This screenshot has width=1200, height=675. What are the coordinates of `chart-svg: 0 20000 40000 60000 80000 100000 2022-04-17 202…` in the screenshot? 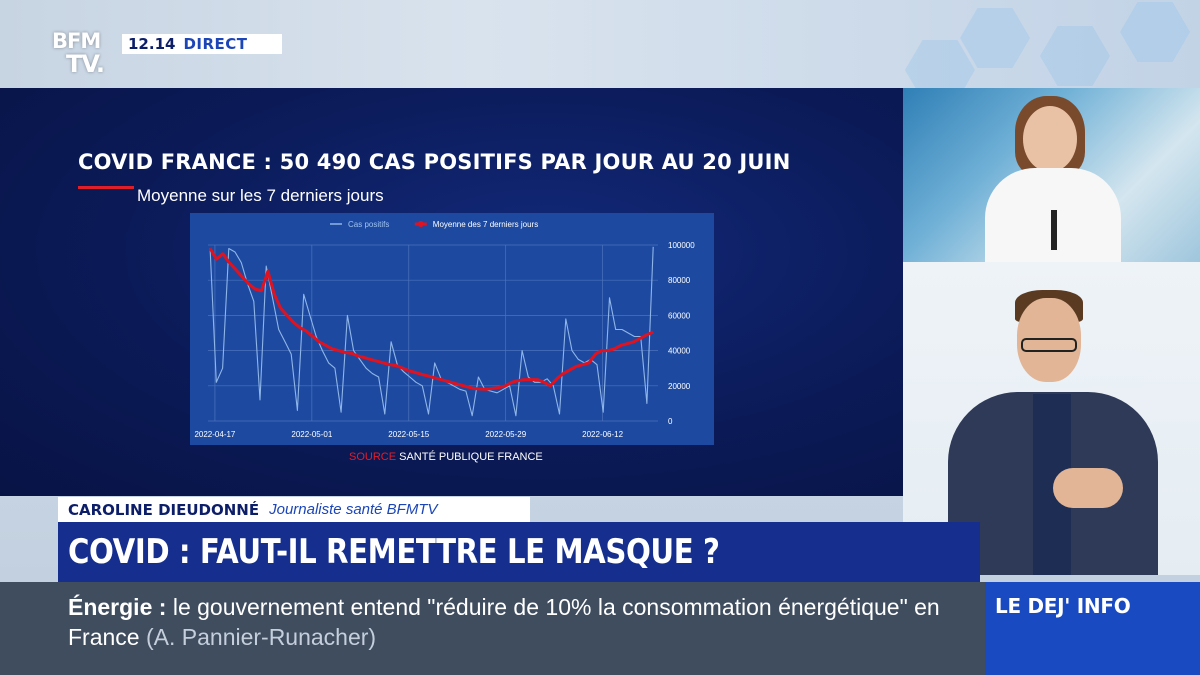 It's located at (444, 329).